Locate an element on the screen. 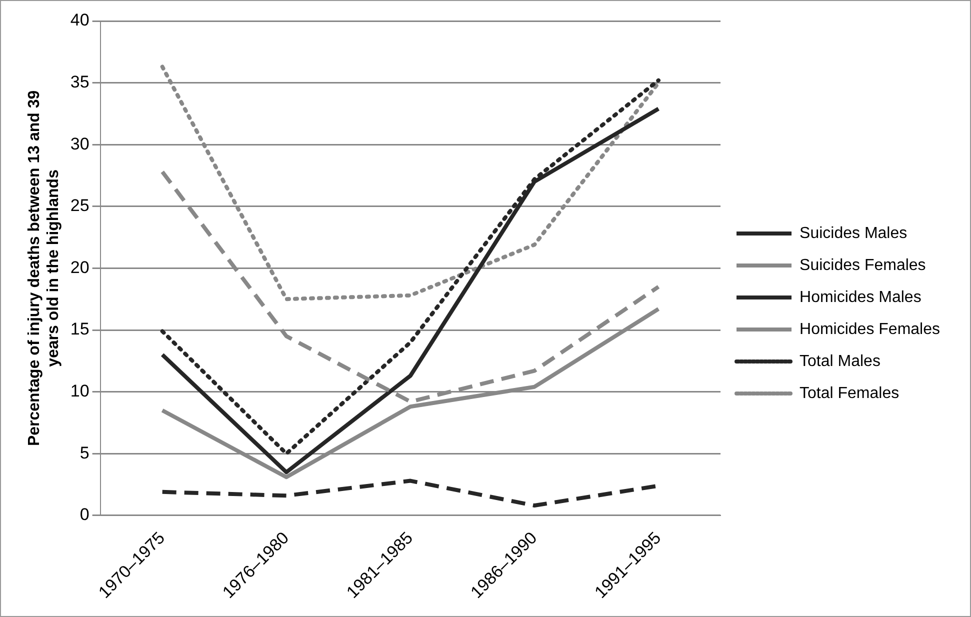 The height and width of the screenshot is (617, 971). y-tick-label: 20 is located at coordinates (80, 267).